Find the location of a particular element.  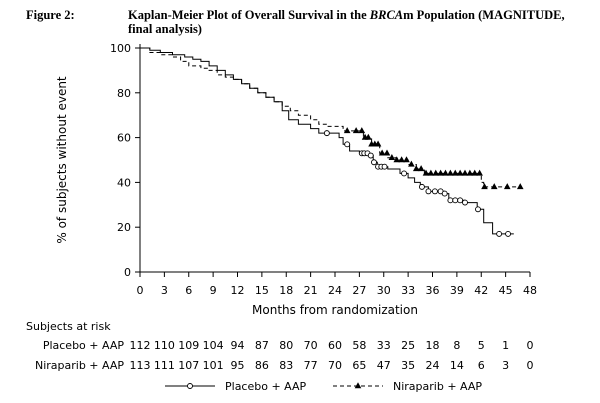

risk-value: 14 is located at coordinates (457, 365).